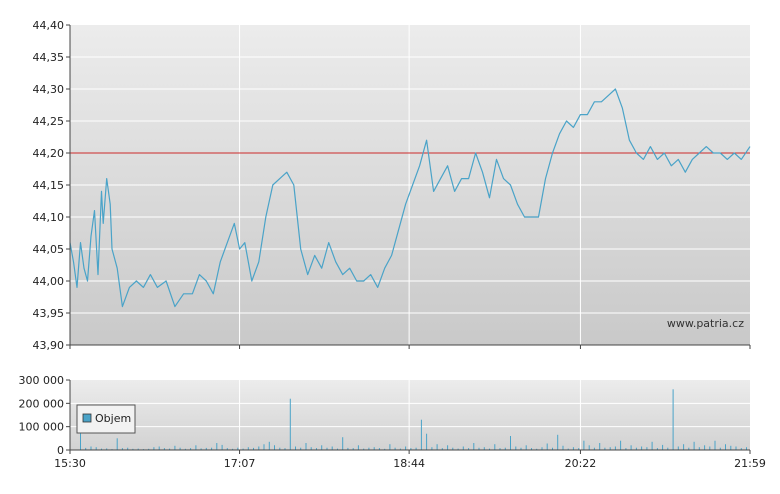 This screenshot has height=494, width=780. I want to click on x-tick-label: 17:07, so click(240, 463).